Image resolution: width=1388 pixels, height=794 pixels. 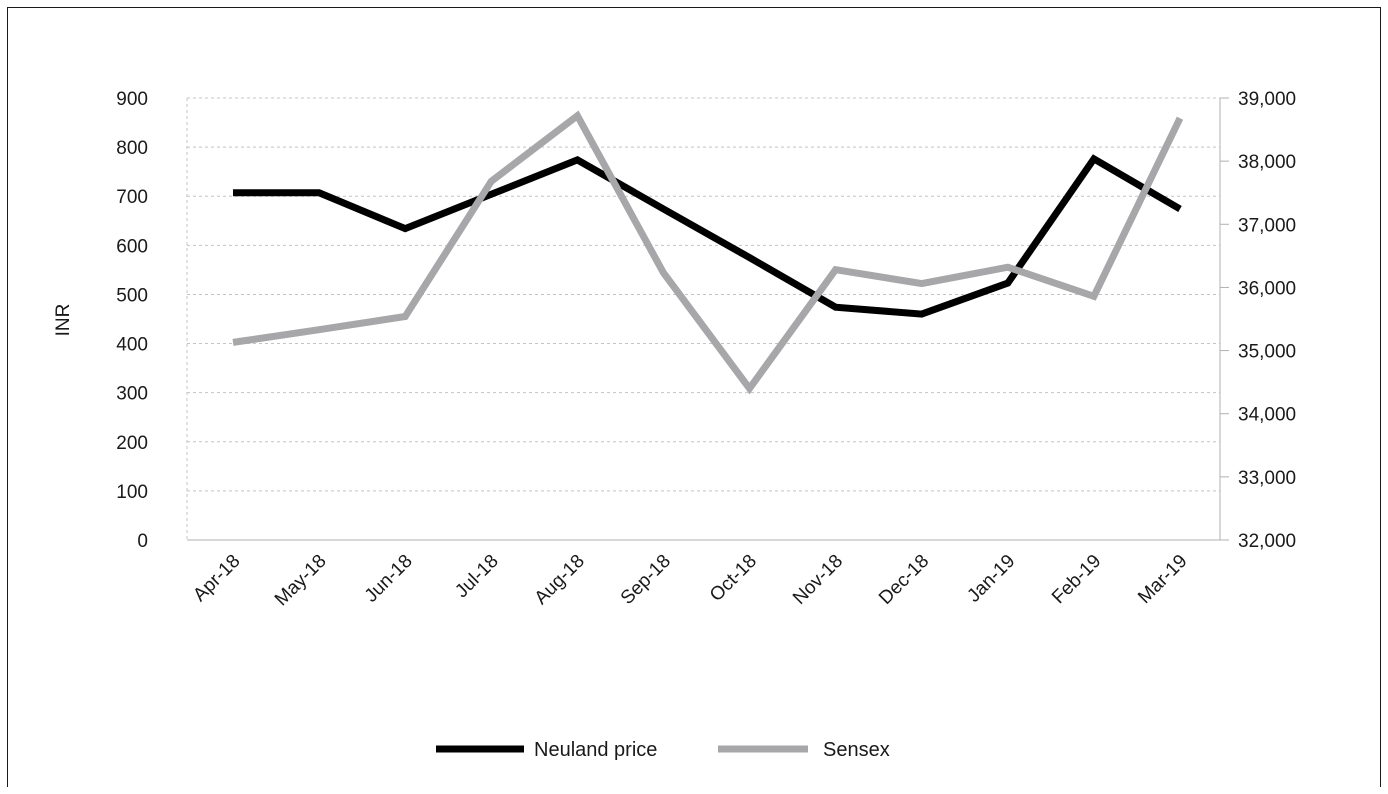 What do you see at coordinates (132, 197) in the screenshot?
I see `y-tick-label: 700` at bounding box center [132, 197].